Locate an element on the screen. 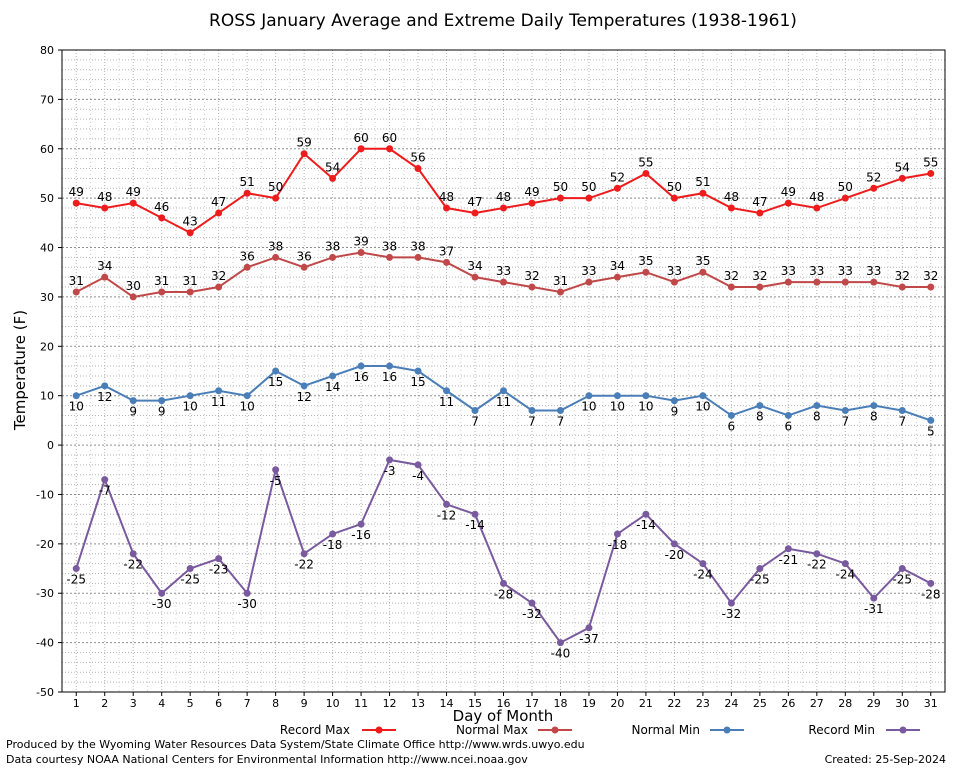 This screenshot has width=954, height=772. data-label-record-min: -5 is located at coordinates (276, 481).